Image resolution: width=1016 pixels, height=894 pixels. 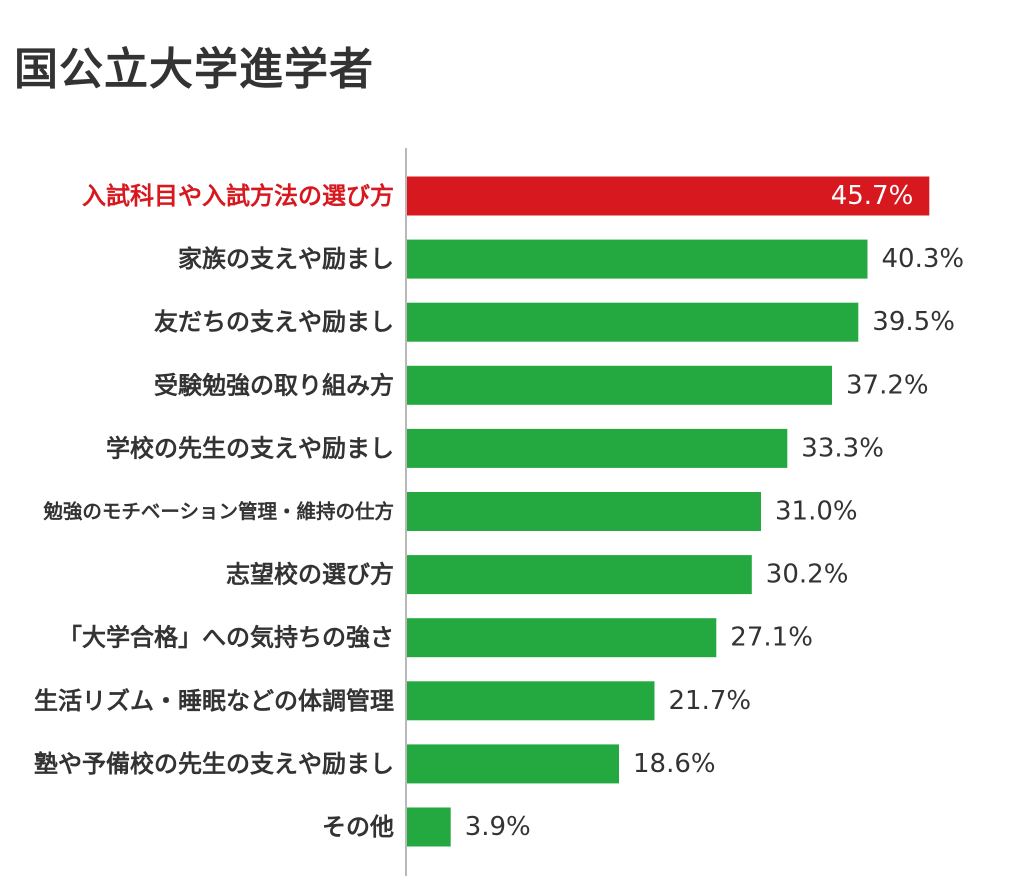 What do you see at coordinates (310, 575) in the screenshot?
I see `category-label-6: 志望校の選び方` at bounding box center [310, 575].